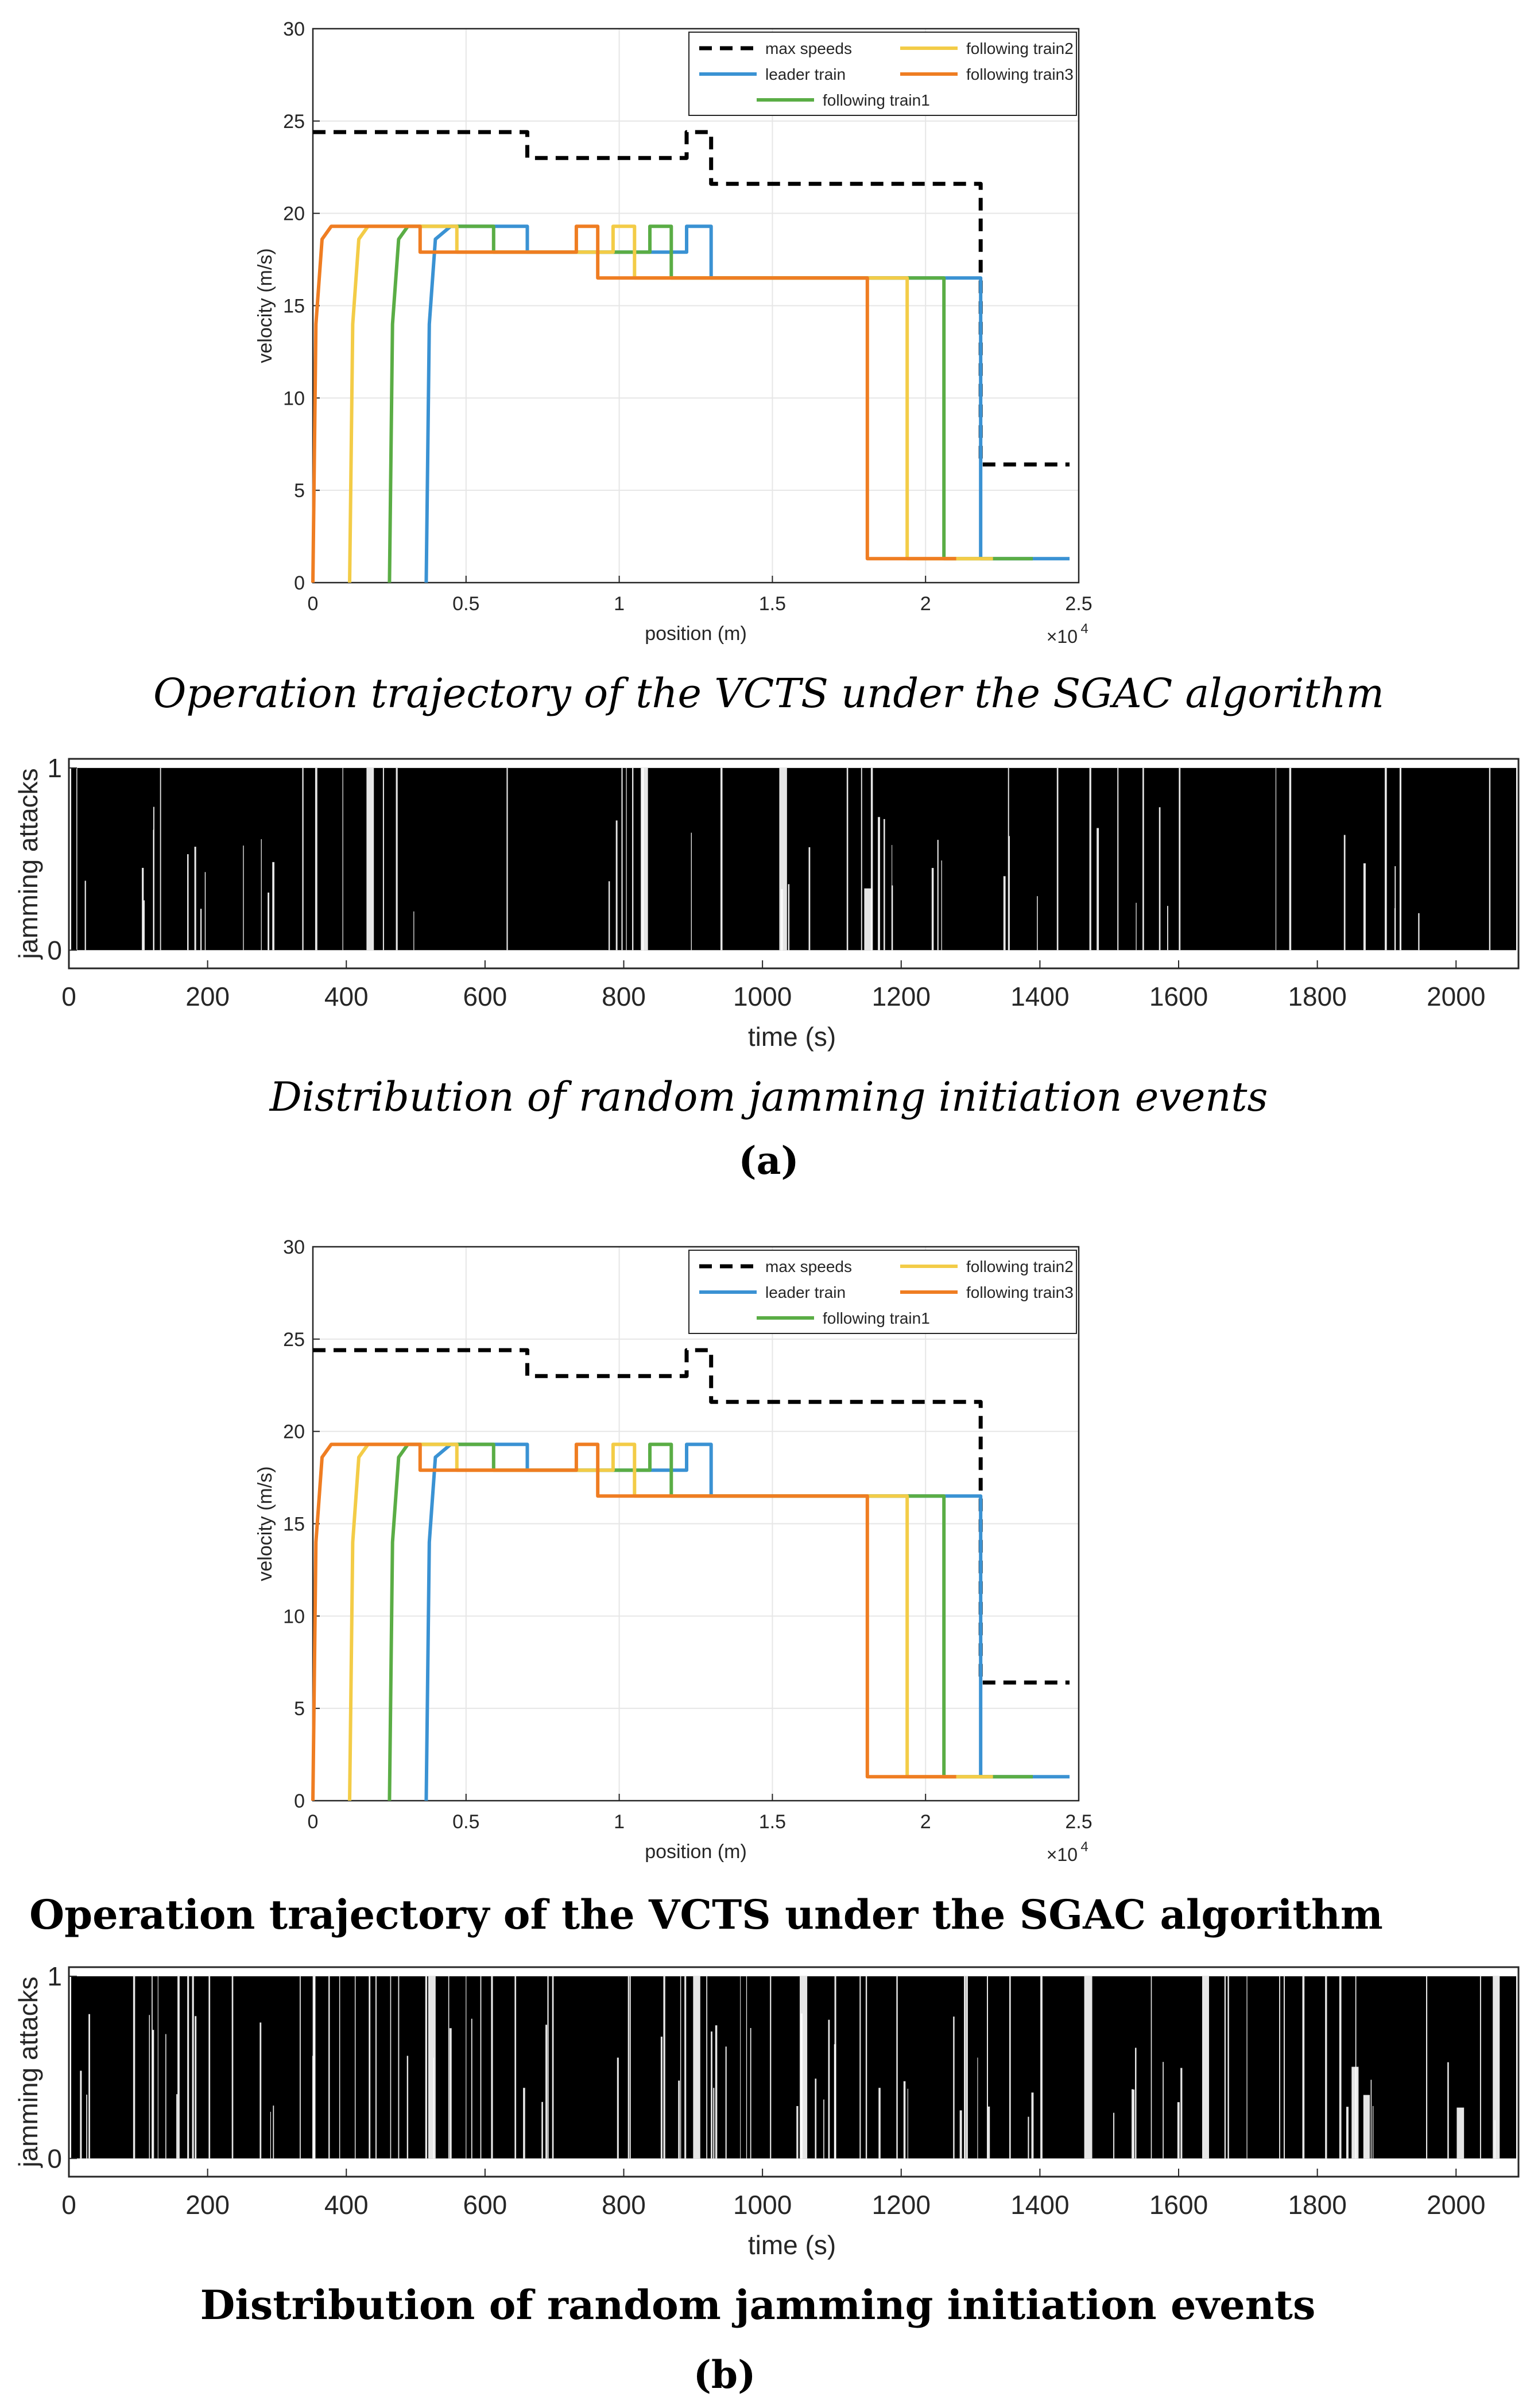  I want to click on y-tick-label: 1, so click(54, 768).